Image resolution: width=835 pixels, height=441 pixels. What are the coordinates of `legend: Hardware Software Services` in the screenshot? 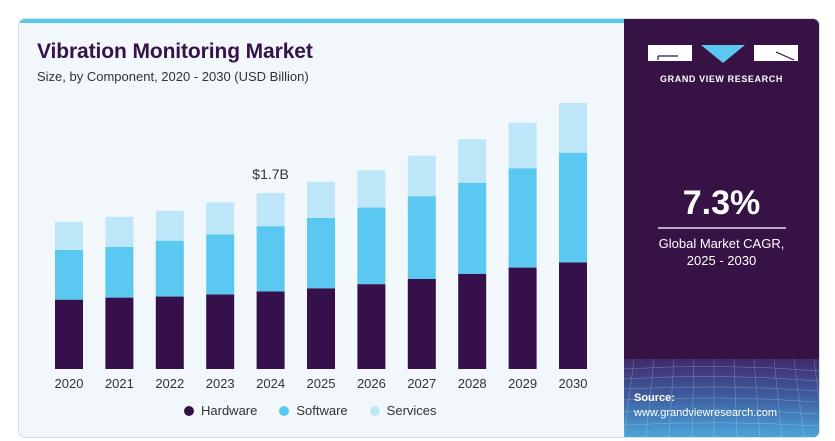 It's located at (310, 410).